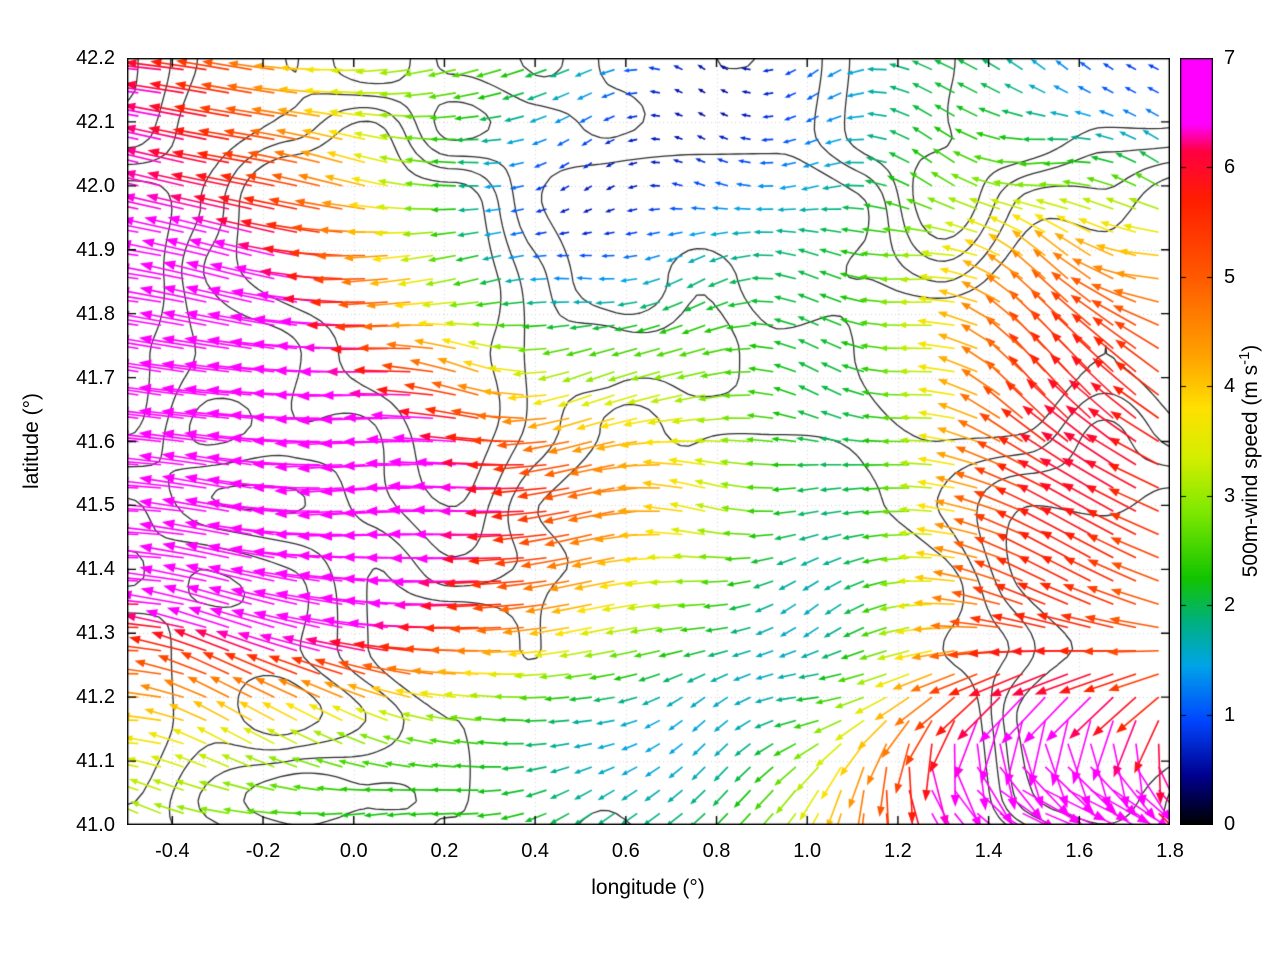  What do you see at coordinates (95, 249) in the screenshot?
I see `y-tick-label: 41.9` at bounding box center [95, 249].